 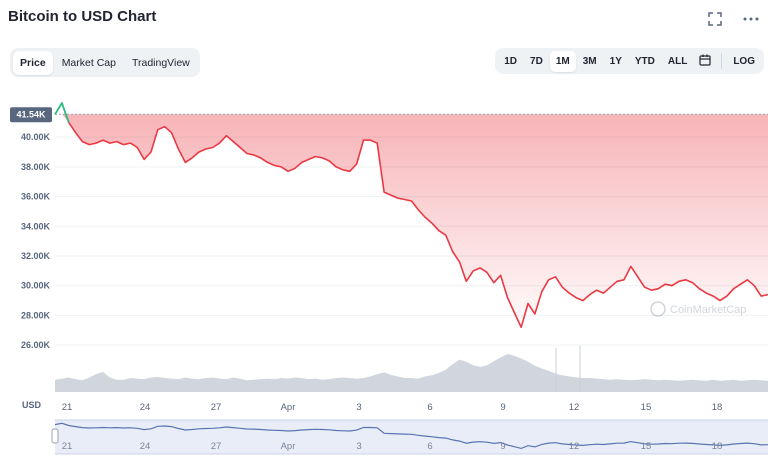 What do you see at coordinates (36, 167) in the screenshot?
I see `y-tick-label: 38.00K` at bounding box center [36, 167].